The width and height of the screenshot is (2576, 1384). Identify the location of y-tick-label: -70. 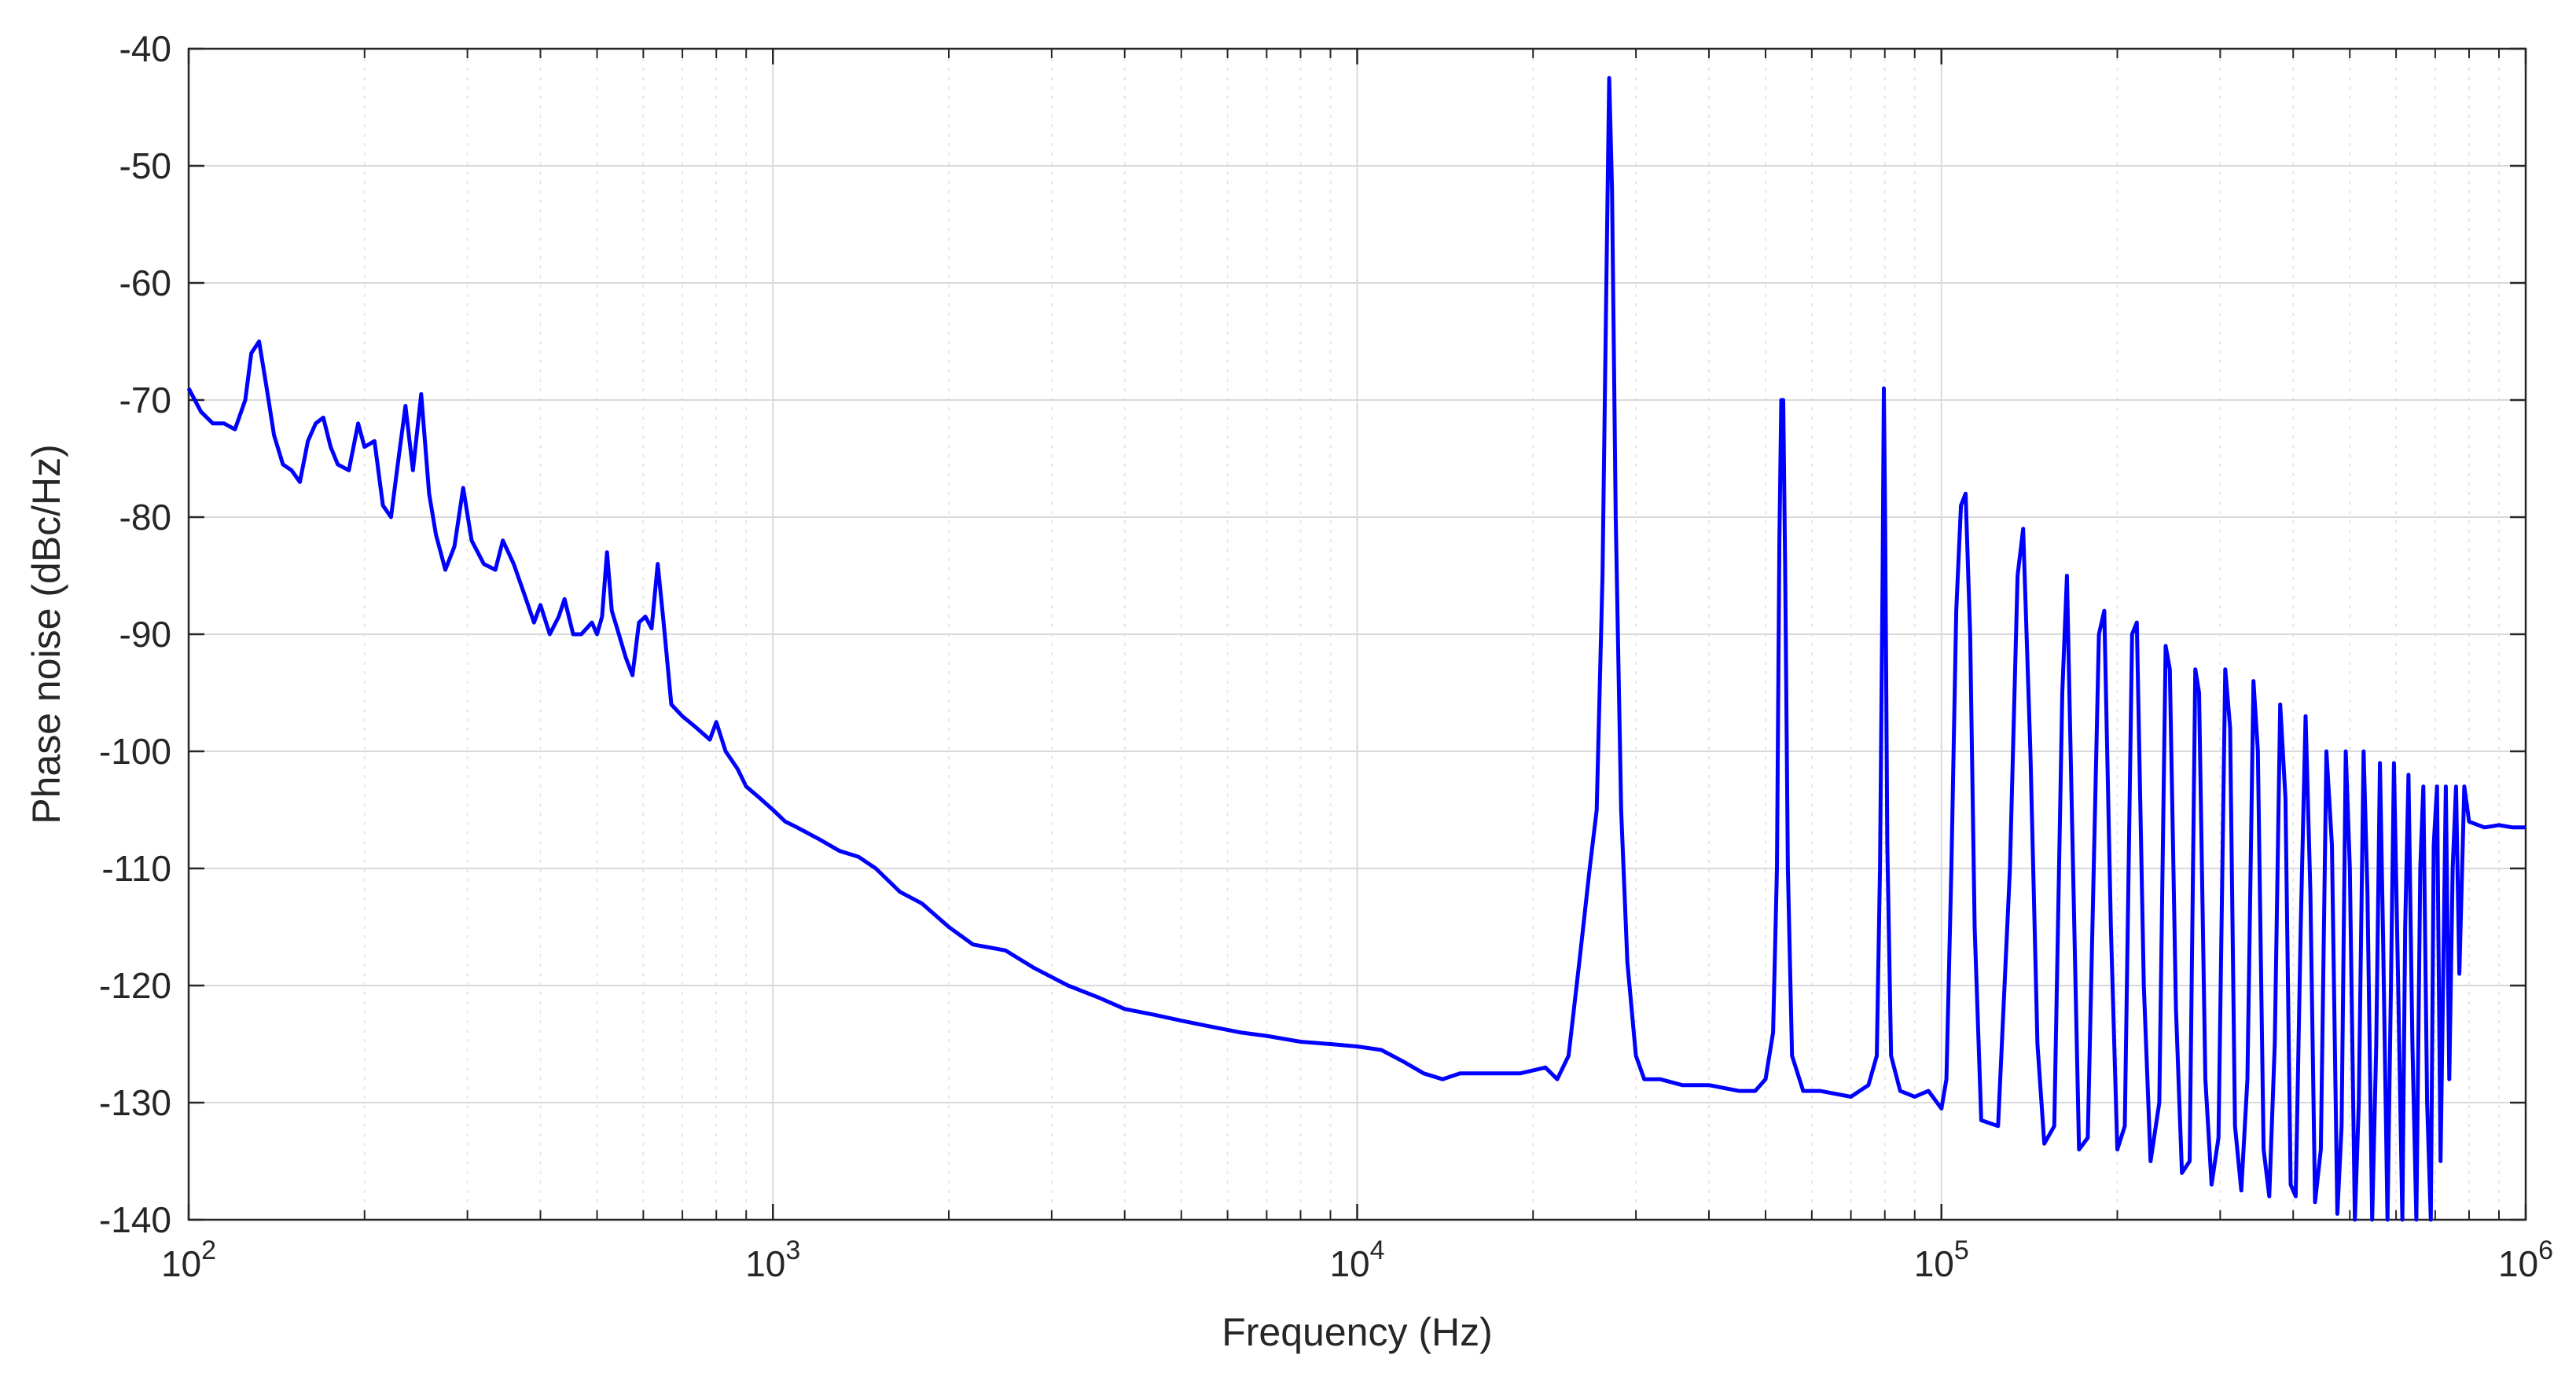
(145, 400).